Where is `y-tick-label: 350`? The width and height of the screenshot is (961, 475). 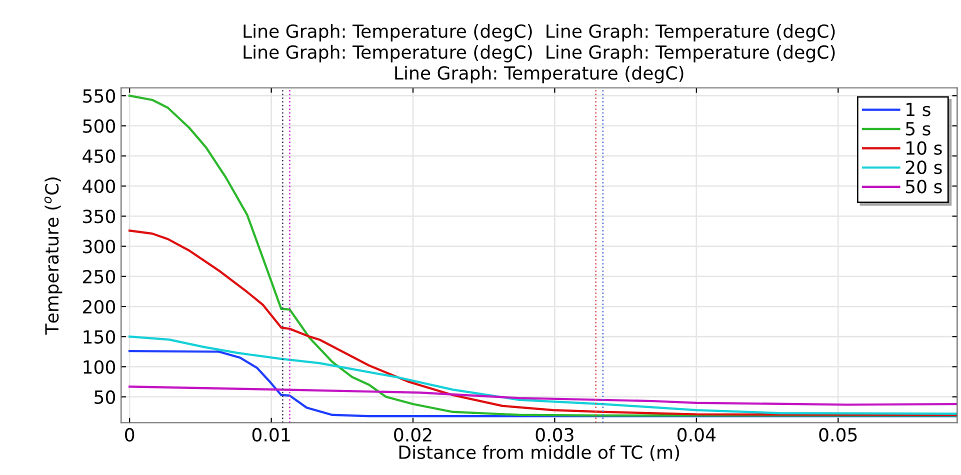
y-tick-label: 350 is located at coordinates (99, 217).